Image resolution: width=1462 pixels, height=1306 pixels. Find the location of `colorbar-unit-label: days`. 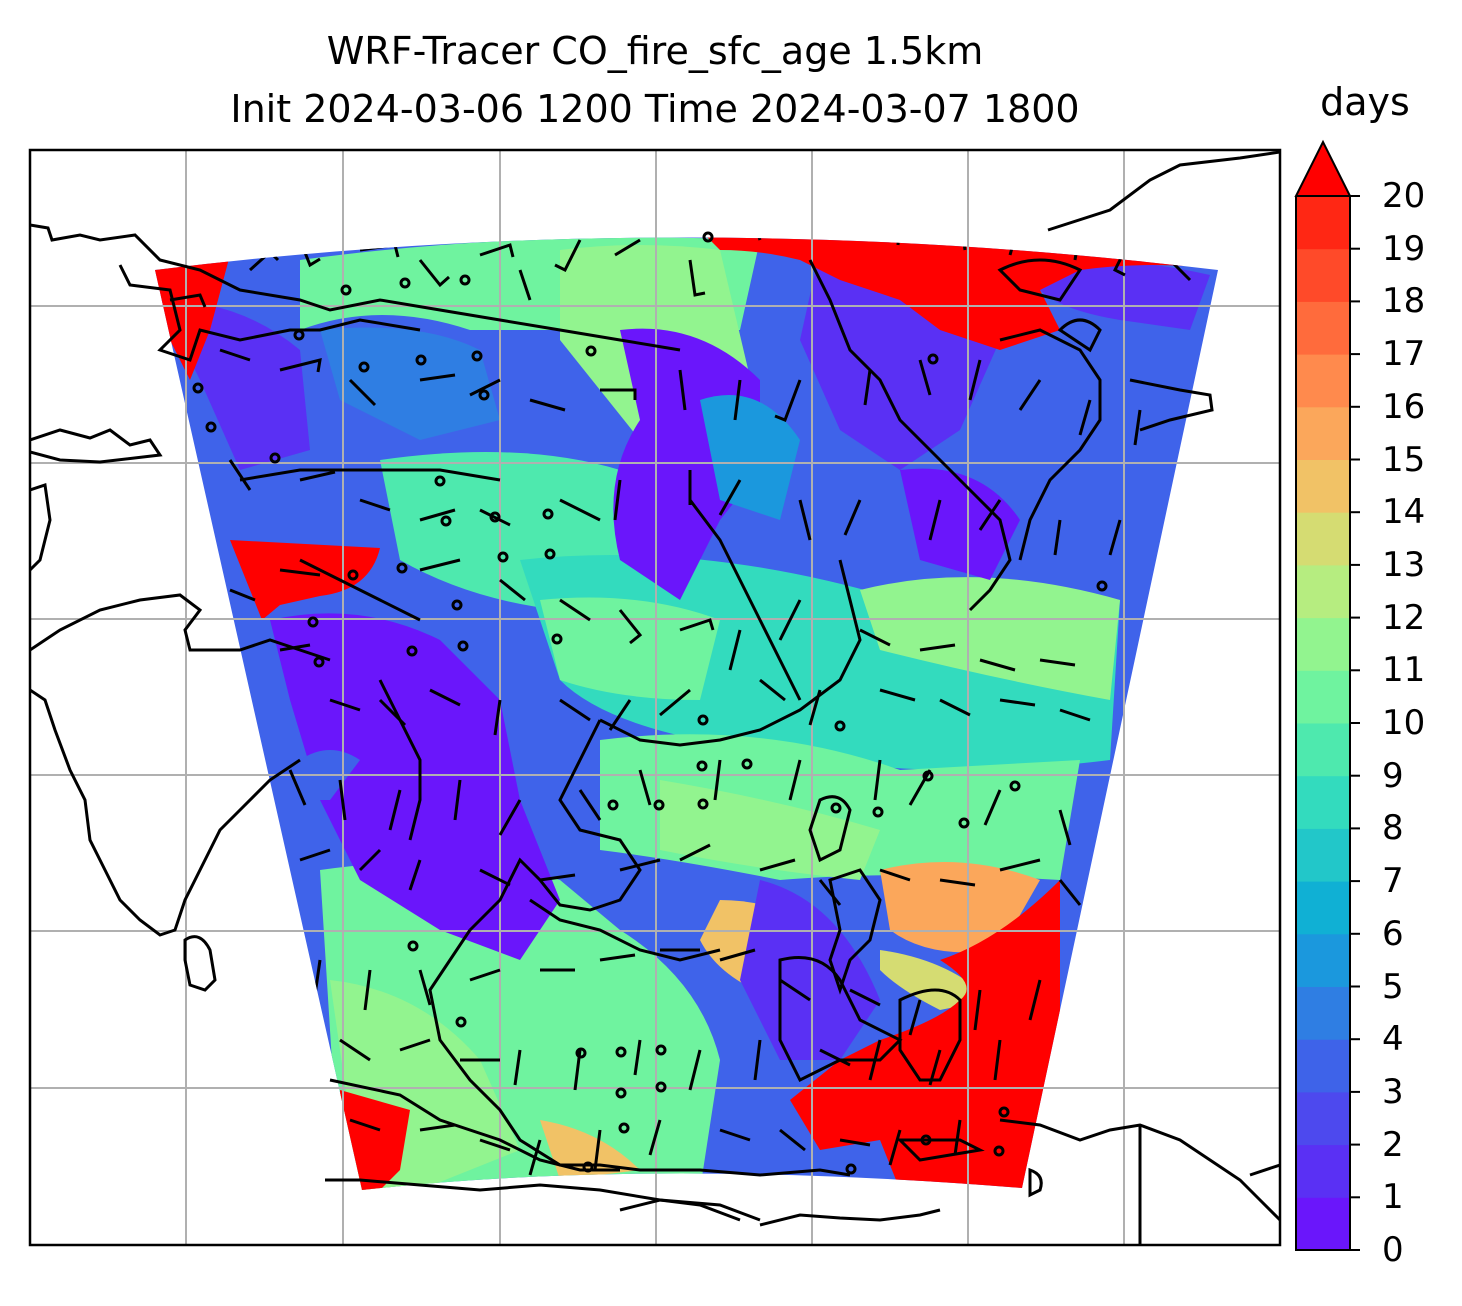

colorbar-unit-label: days is located at coordinates (1365, 102).